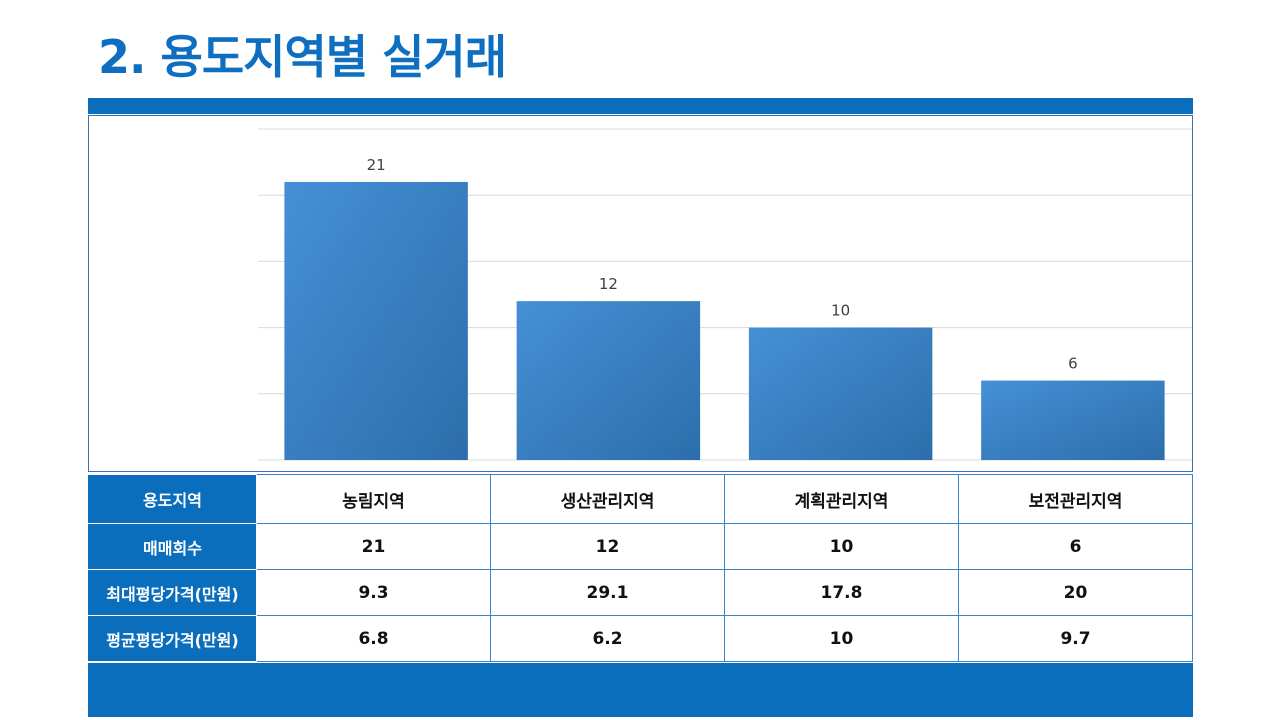 This screenshot has width=1280, height=720. I want to click on table-cell: 29.1, so click(607, 592).